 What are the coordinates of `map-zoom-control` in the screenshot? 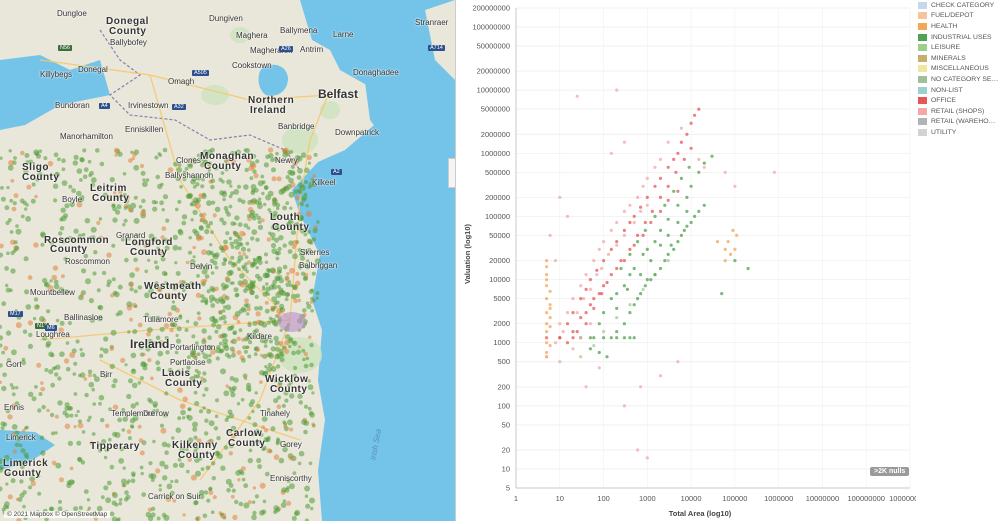 It's located at (451, 173).